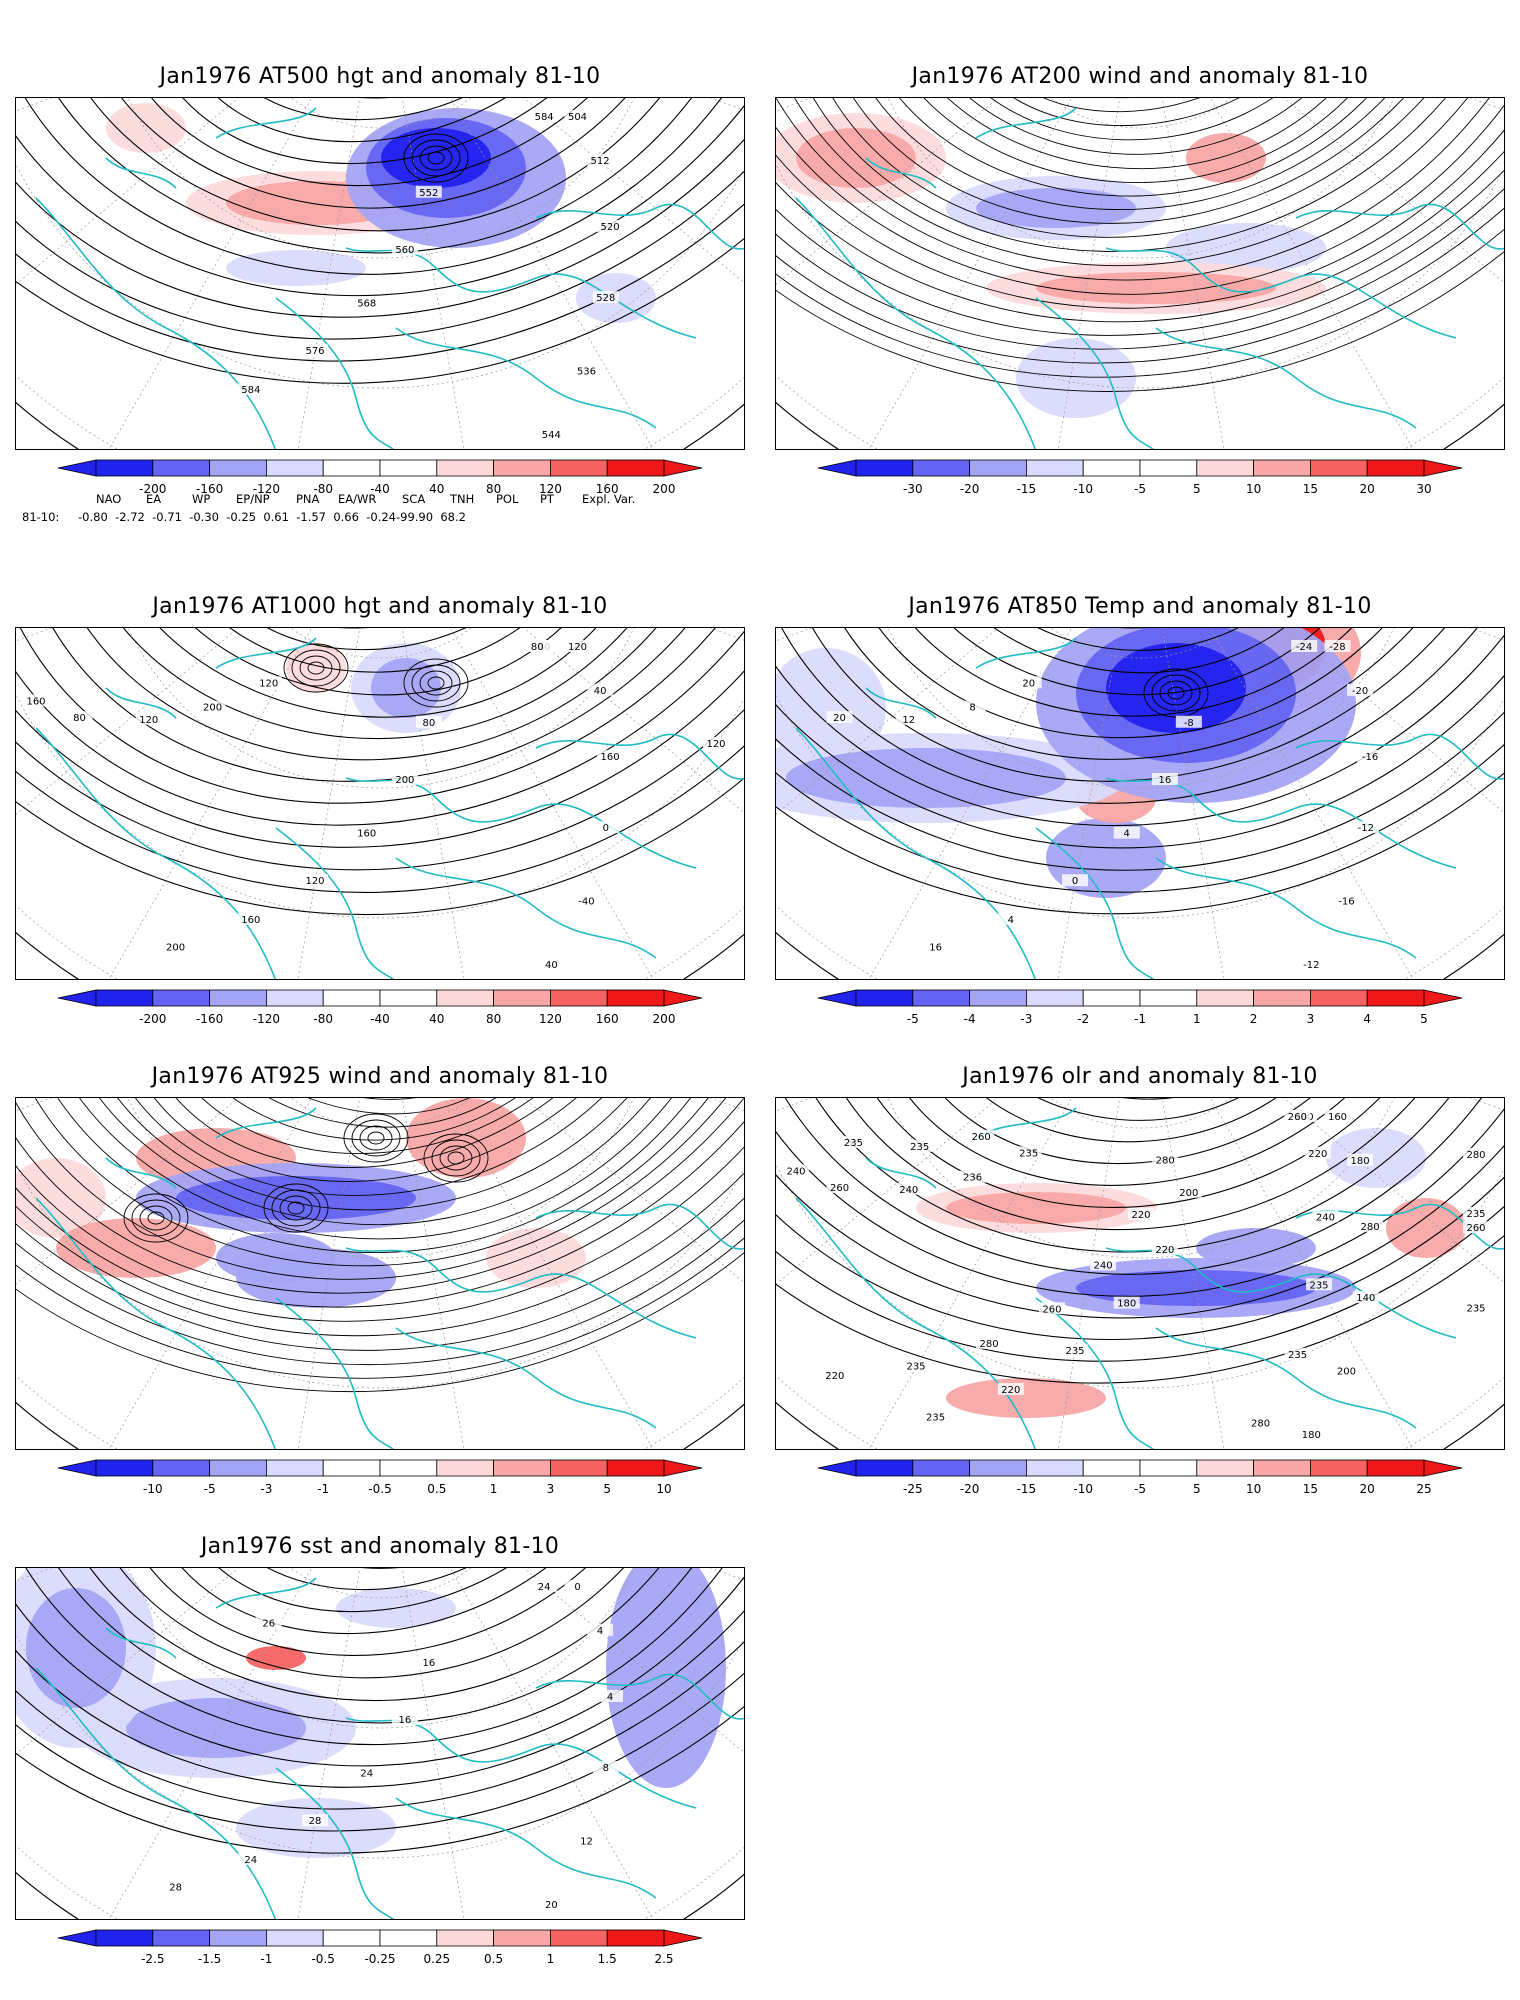 The width and height of the screenshot is (1520, 2000). I want to click on colorbar: -30 -20 -15 -10 -5 5 10 15 20 30, so click(1140, 479).